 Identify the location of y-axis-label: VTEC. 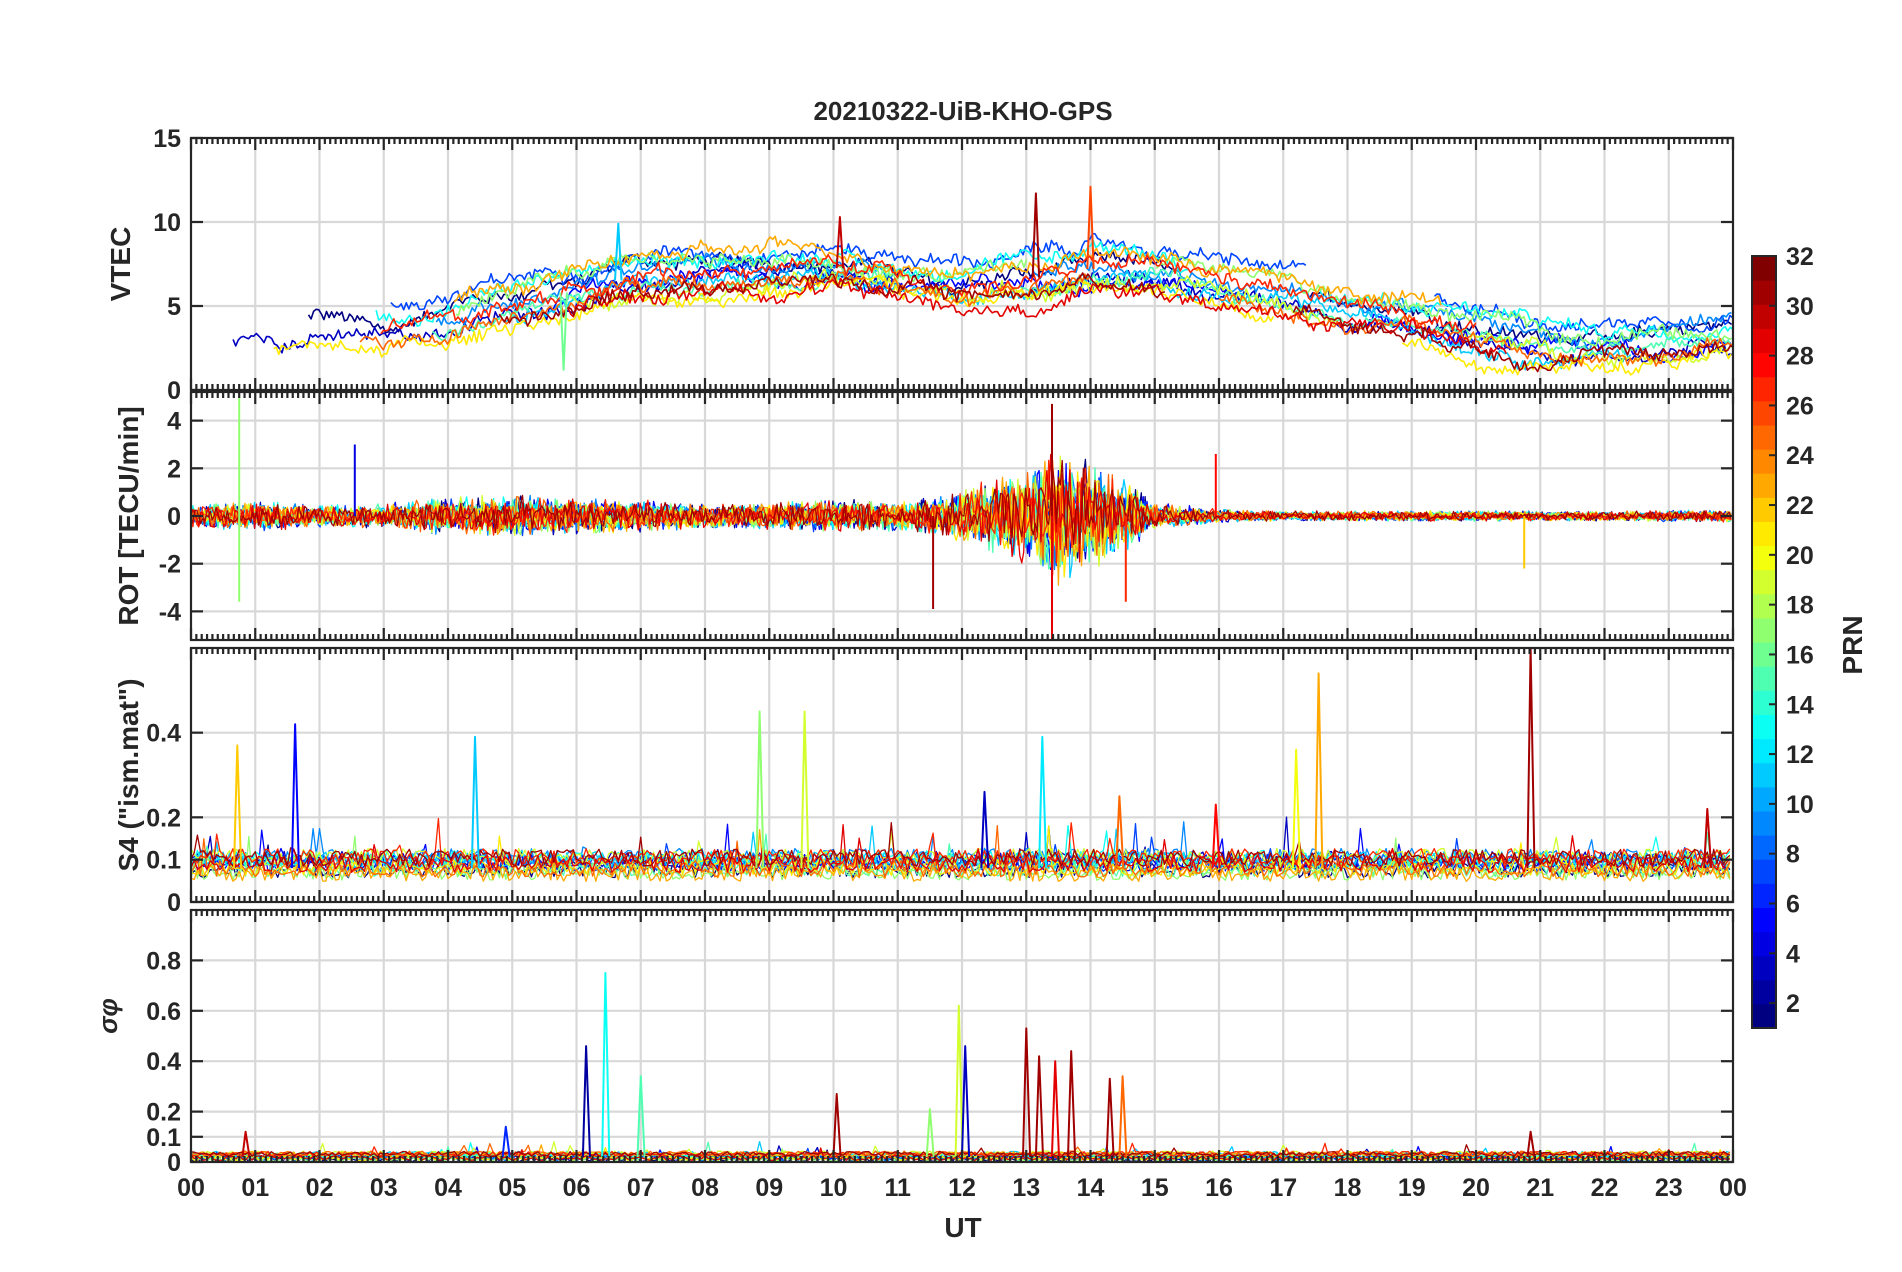
(120, 264).